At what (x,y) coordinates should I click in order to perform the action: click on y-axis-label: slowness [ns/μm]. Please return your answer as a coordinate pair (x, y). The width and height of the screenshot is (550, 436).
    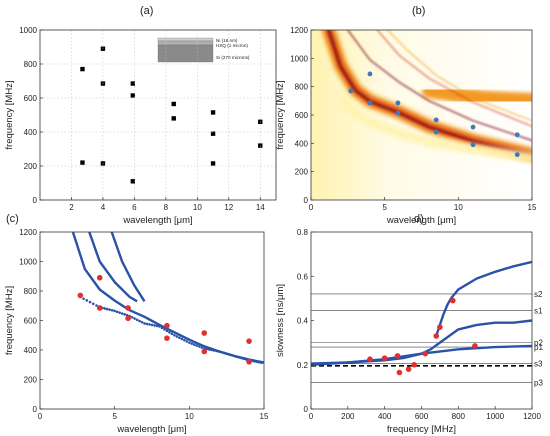
    Looking at the image, I should click on (280, 320).